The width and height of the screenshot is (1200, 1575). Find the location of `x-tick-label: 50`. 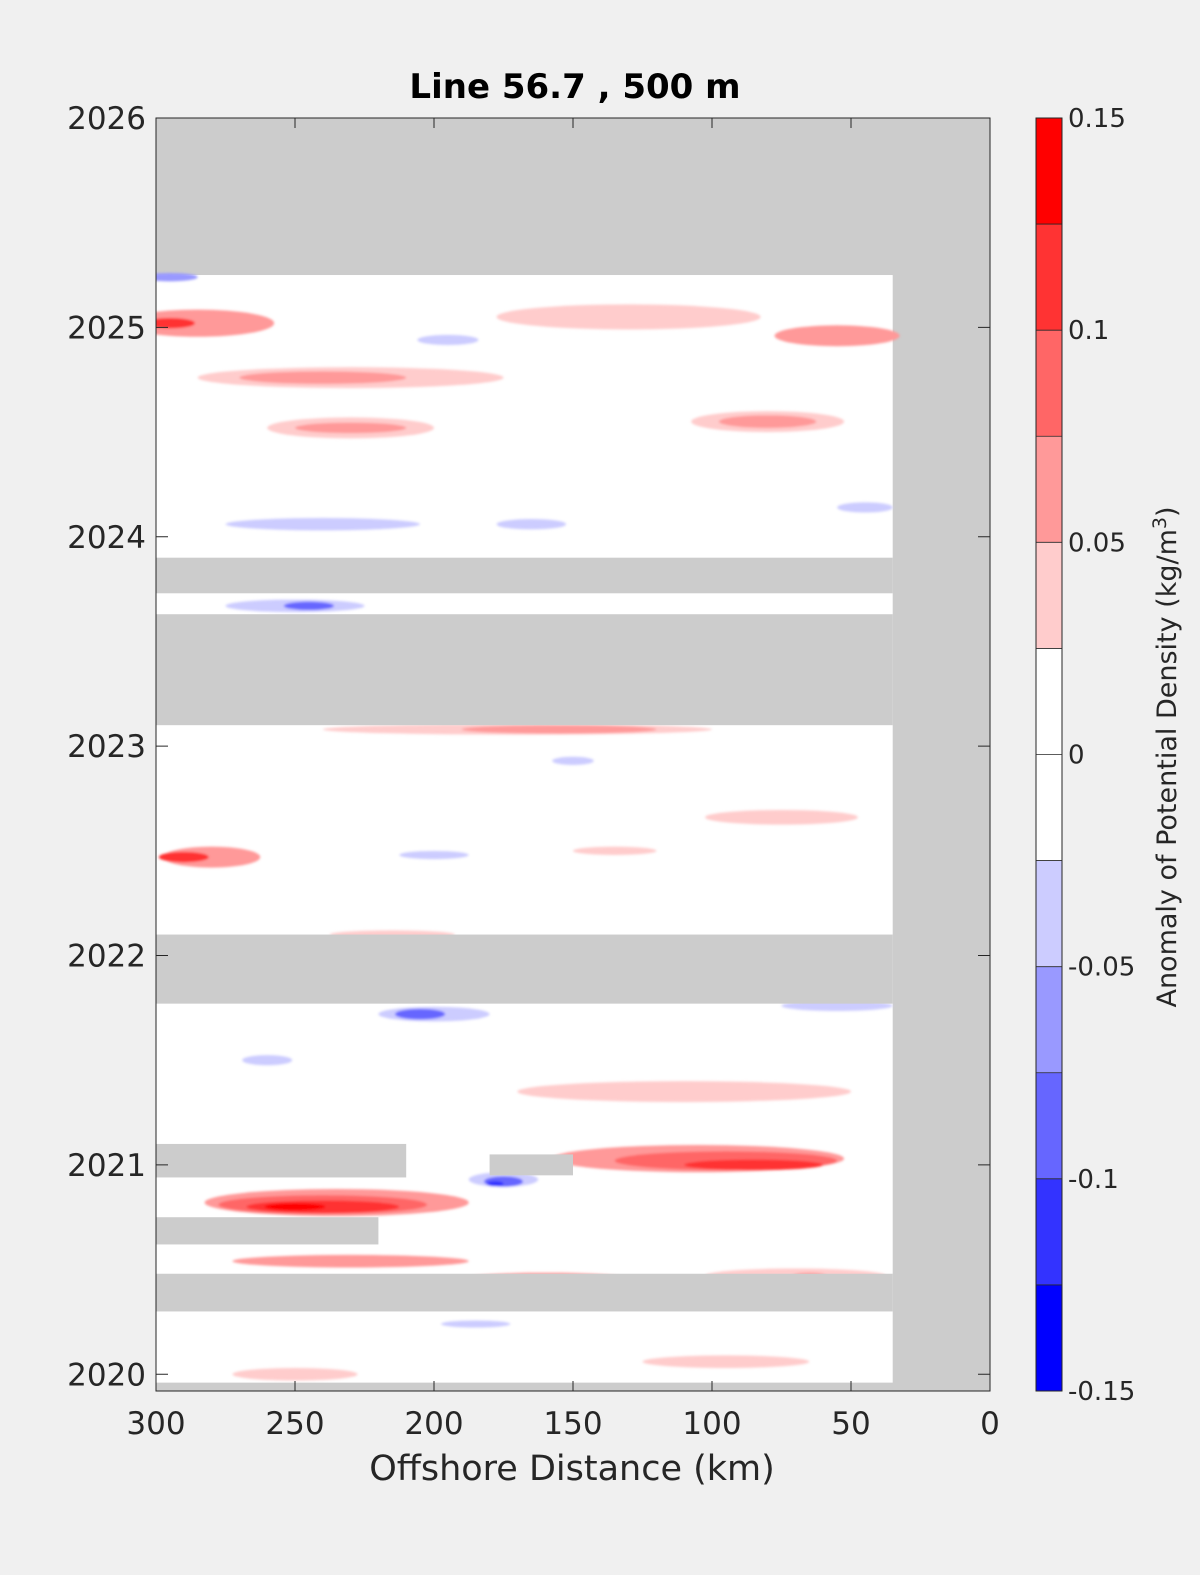

x-tick-label: 50 is located at coordinates (850, 1424).